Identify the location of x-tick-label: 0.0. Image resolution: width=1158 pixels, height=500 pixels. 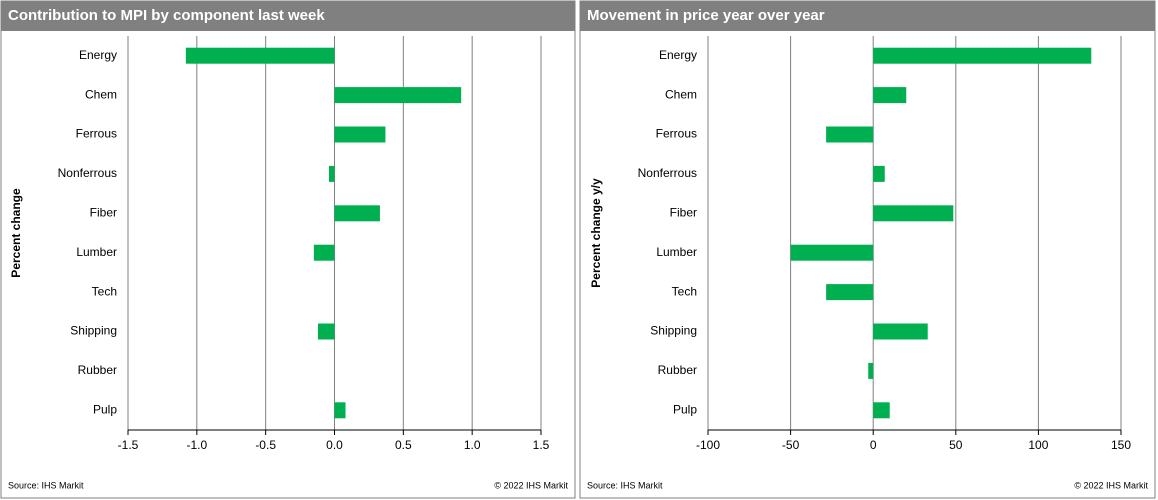
(334, 445).